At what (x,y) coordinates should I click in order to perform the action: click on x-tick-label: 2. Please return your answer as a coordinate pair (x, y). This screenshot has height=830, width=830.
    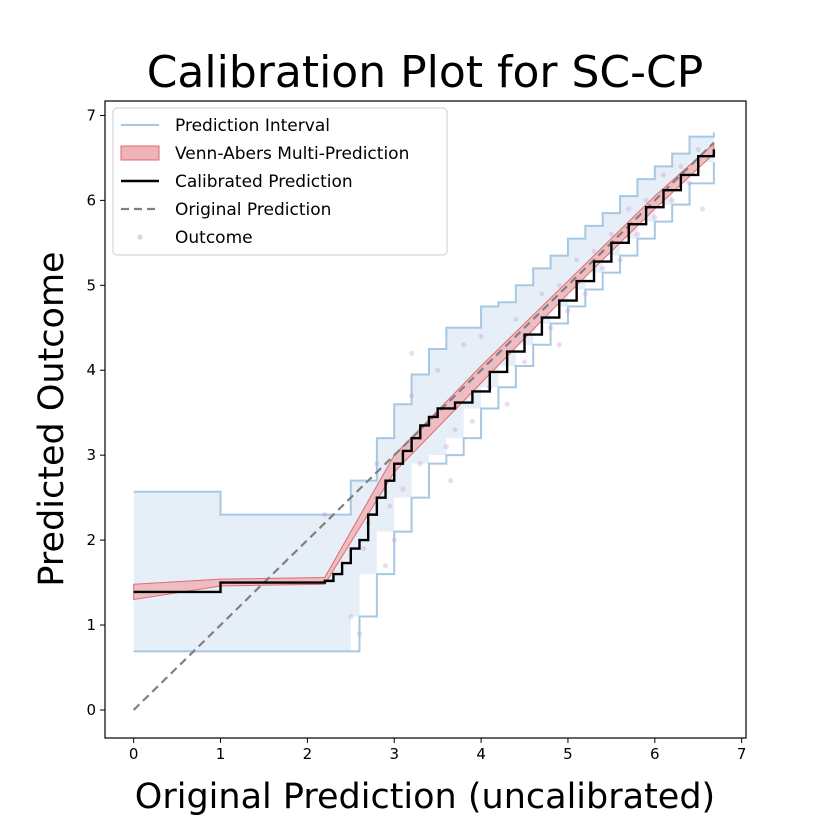
    Looking at the image, I should click on (308, 754).